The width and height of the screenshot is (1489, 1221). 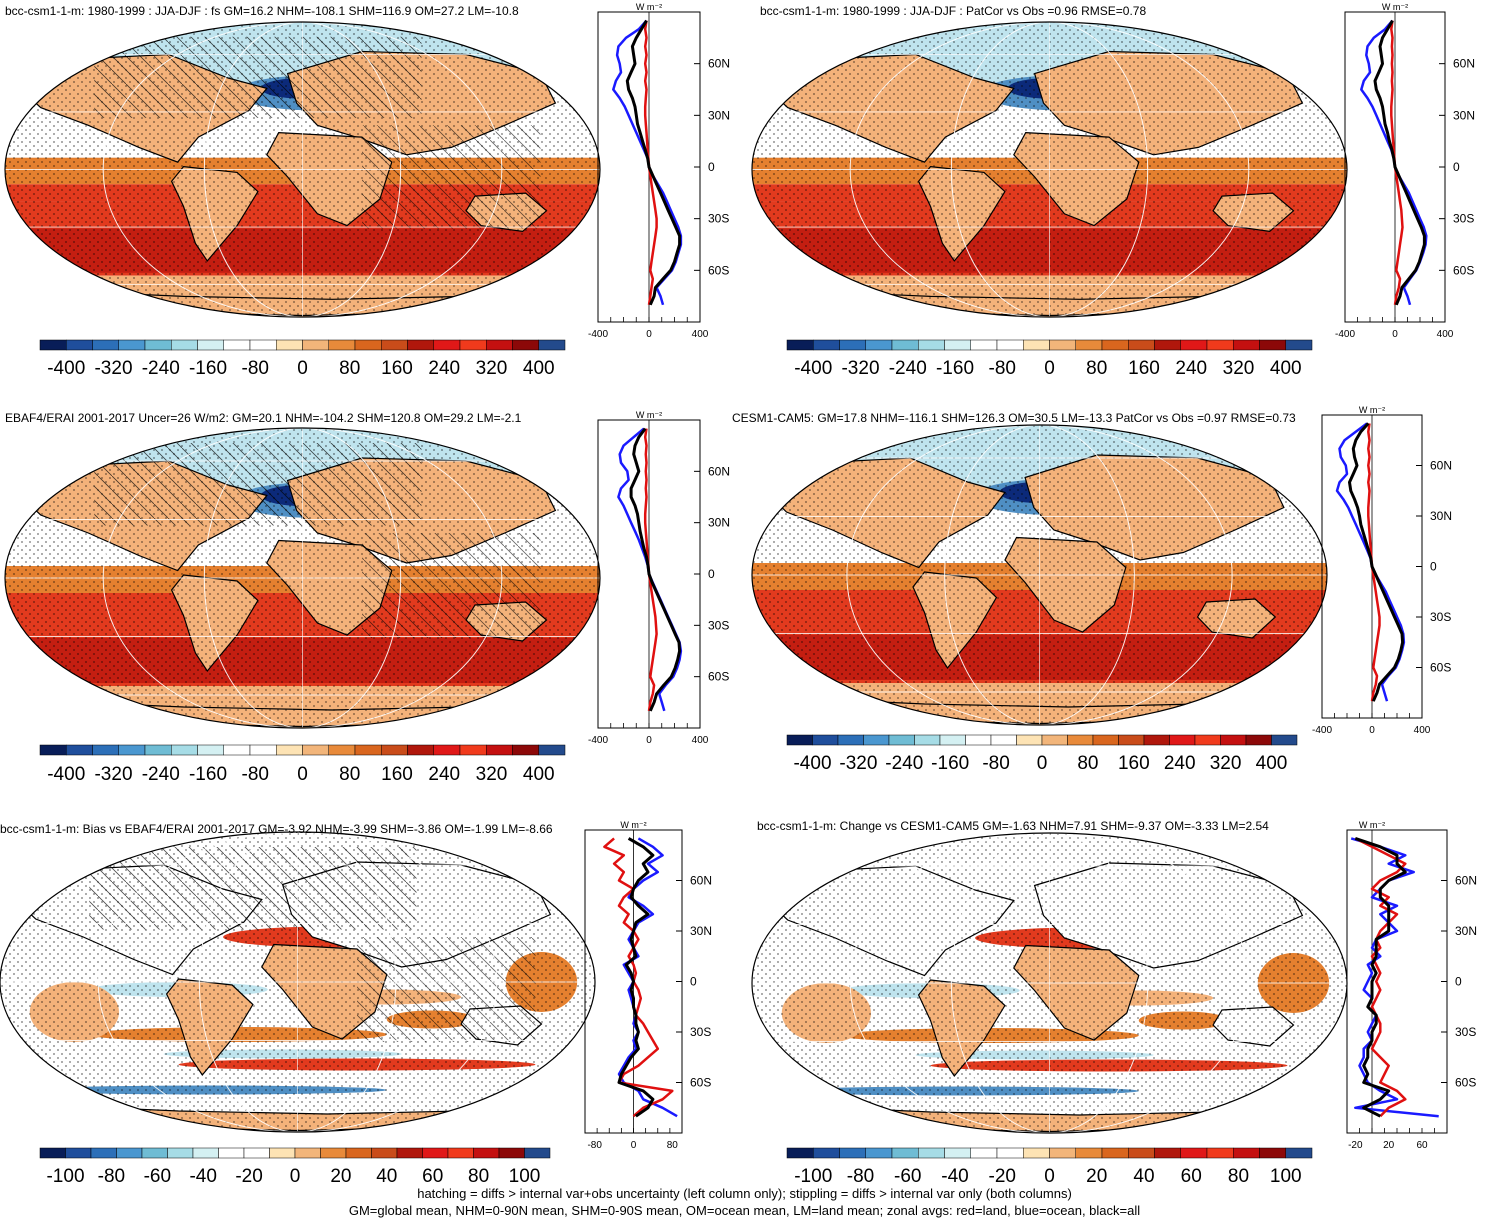 What do you see at coordinates (1355, 1145) in the screenshot?
I see `x-tick-label-1: -20` at bounding box center [1355, 1145].